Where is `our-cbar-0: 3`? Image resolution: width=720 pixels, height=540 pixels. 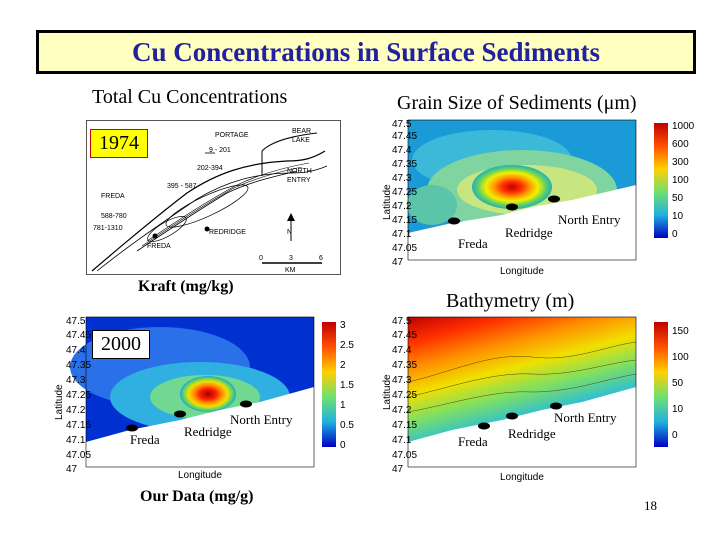 our-cbar-0: 3 is located at coordinates (343, 325).